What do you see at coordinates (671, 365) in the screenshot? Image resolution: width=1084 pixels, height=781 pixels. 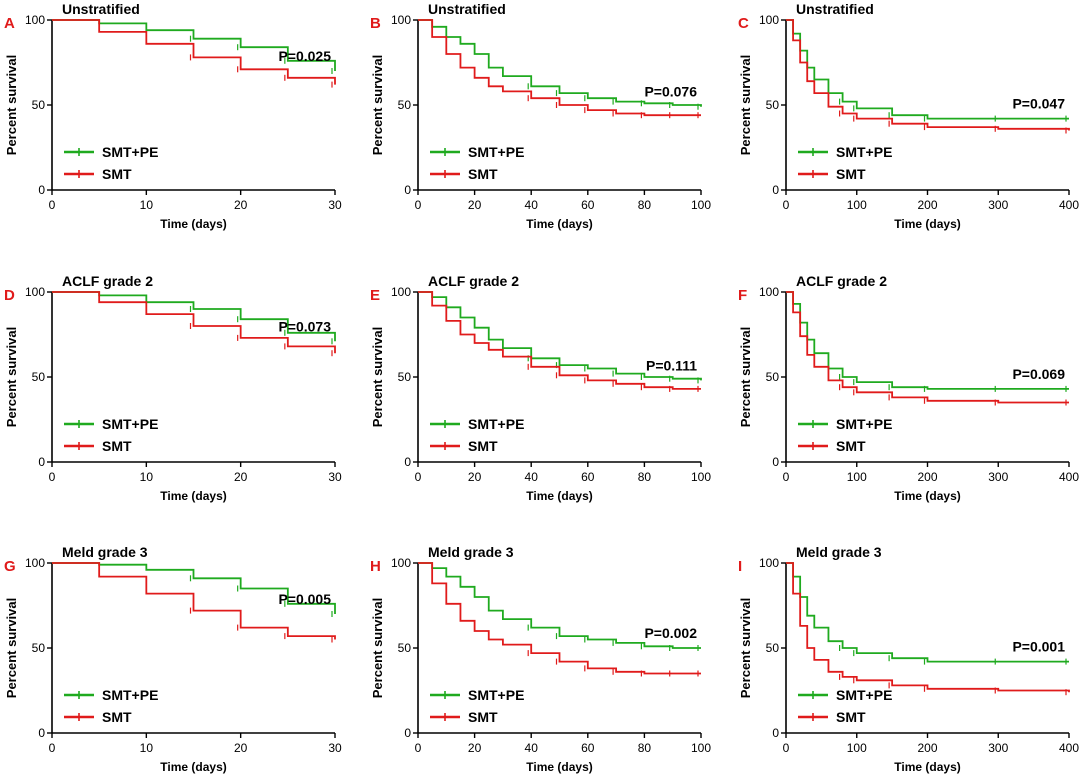 I see `p-value: P=0.111` at bounding box center [671, 365].